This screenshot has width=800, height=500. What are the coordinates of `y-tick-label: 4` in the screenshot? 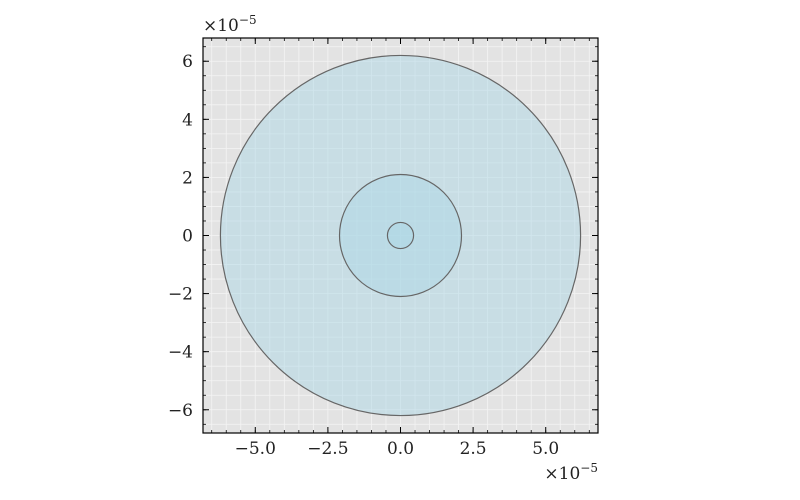 It's located at (187, 120).